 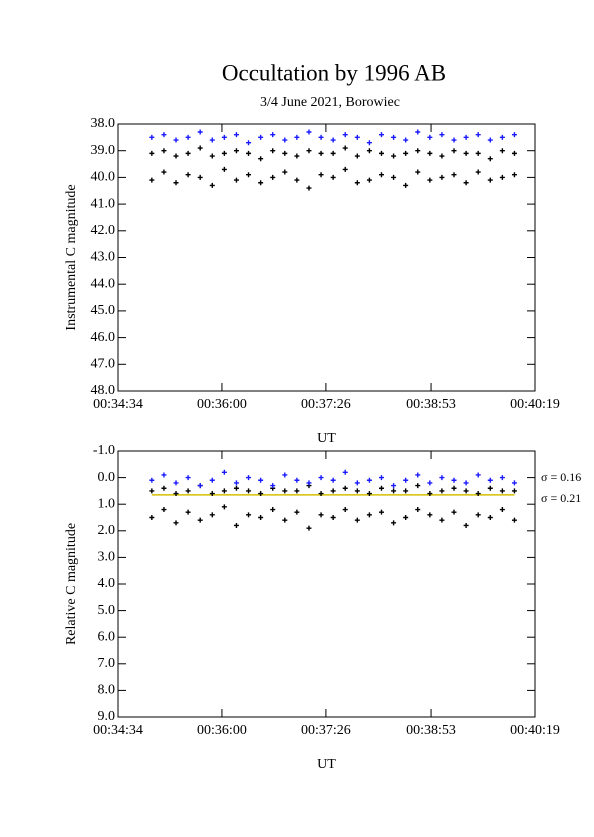 What do you see at coordinates (107, 583) in the screenshot?
I see `y-tick-label: 4.0` at bounding box center [107, 583].